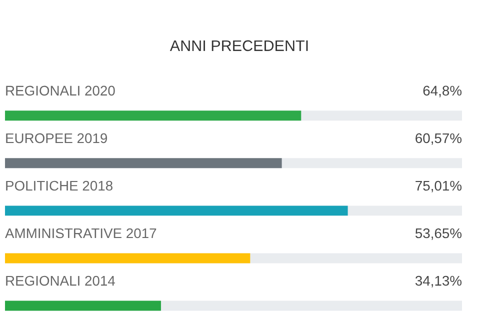 The width and height of the screenshot is (479, 329). What do you see at coordinates (442, 92) in the screenshot?
I see `data-label: 64,8%` at bounding box center [442, 92].